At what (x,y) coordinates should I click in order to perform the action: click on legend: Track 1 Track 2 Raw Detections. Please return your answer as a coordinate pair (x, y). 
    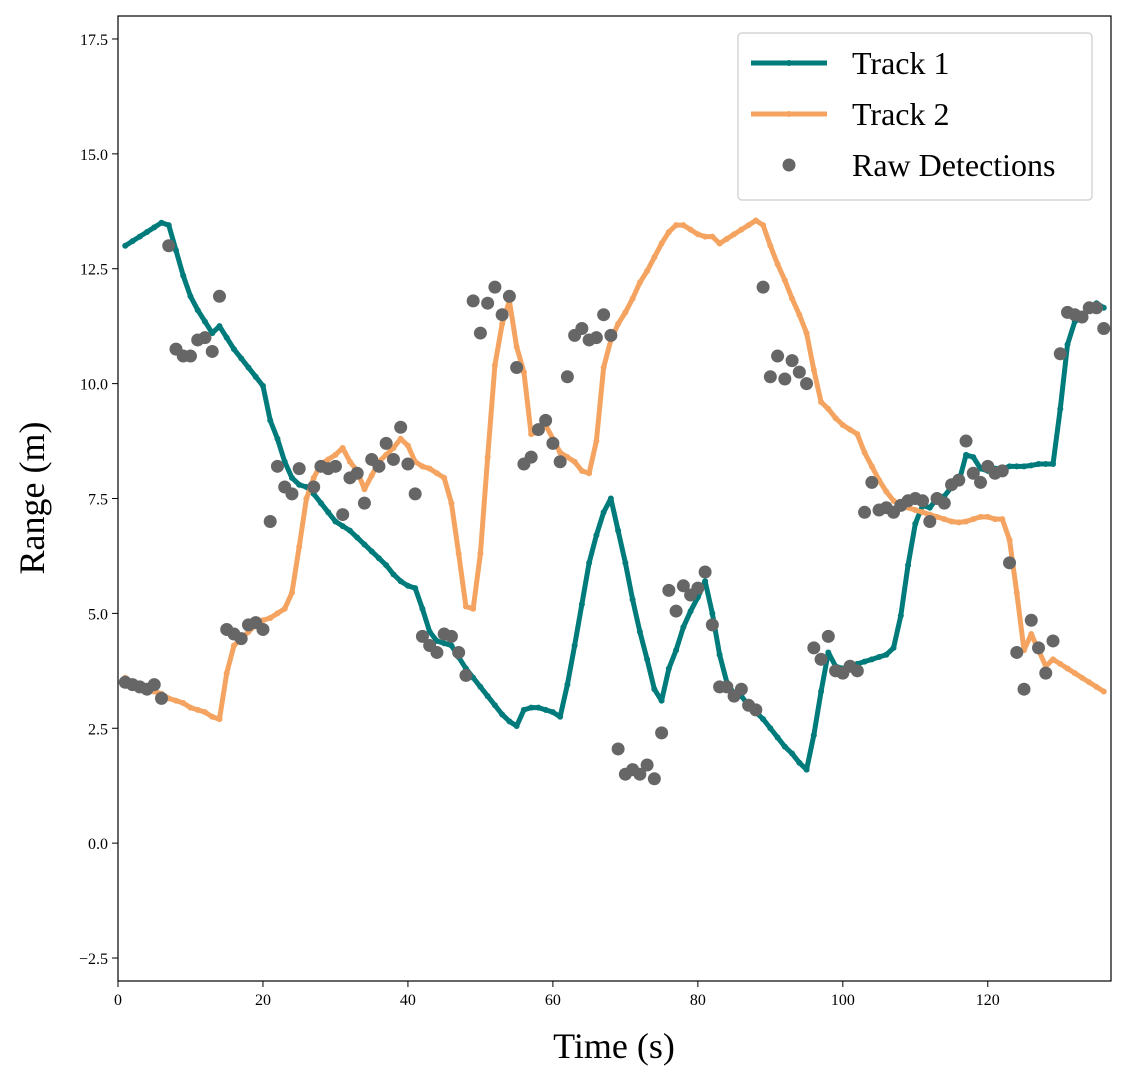
    Looking at the image, I should click on (915, 116).